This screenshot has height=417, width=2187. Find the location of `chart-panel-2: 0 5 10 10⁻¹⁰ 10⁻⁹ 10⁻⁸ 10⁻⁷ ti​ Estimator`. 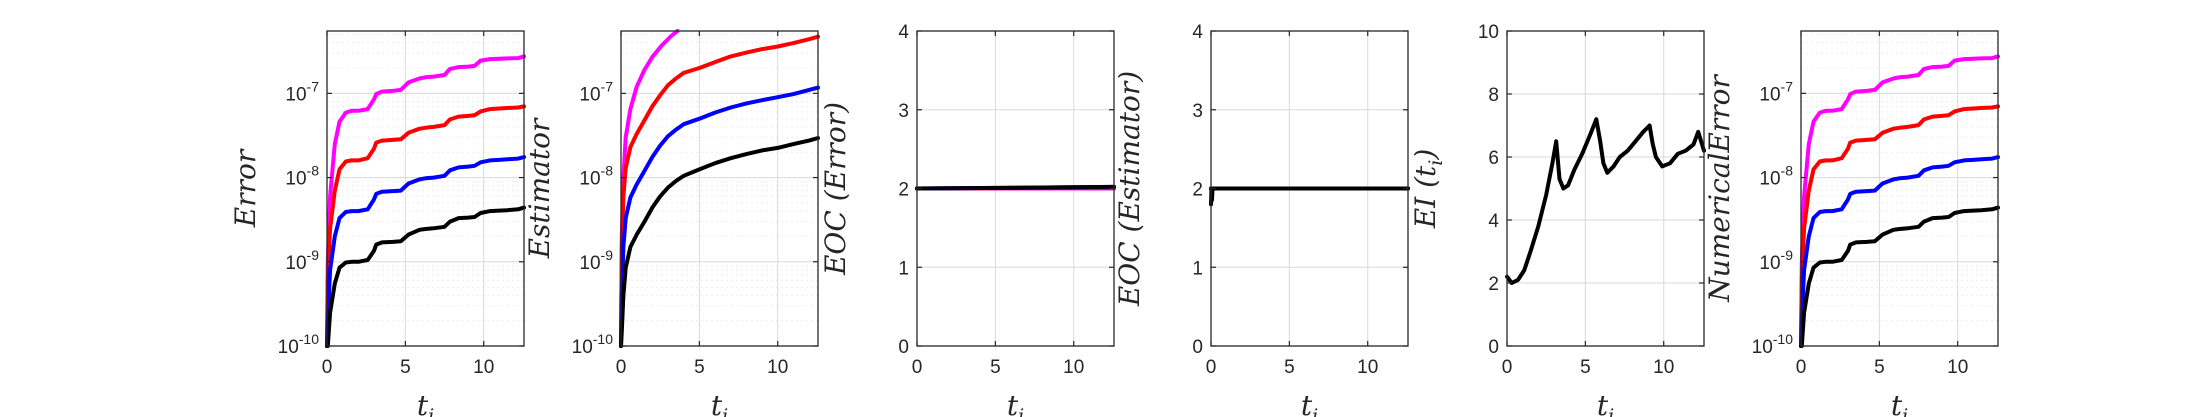

chart-panel-2: 0 5 10 10⁻¹⁰ 10⁻⁹ 10⁻⁸ 10⁻⁷ ti​ Estimator is located at coordinates (671, 223).